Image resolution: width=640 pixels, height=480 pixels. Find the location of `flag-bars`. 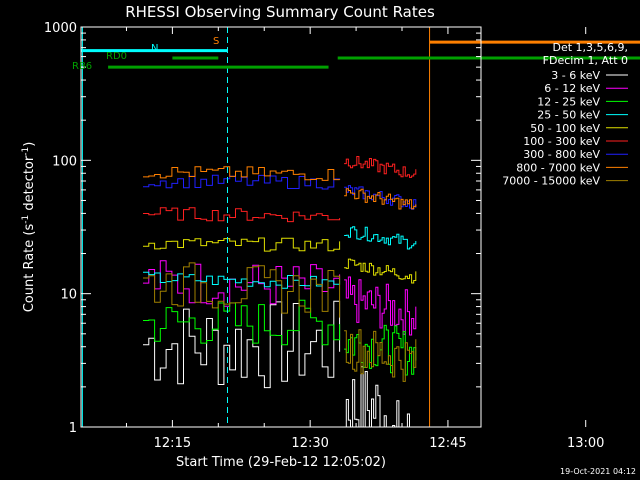

flag-bars is located at coordinates (360, 54).